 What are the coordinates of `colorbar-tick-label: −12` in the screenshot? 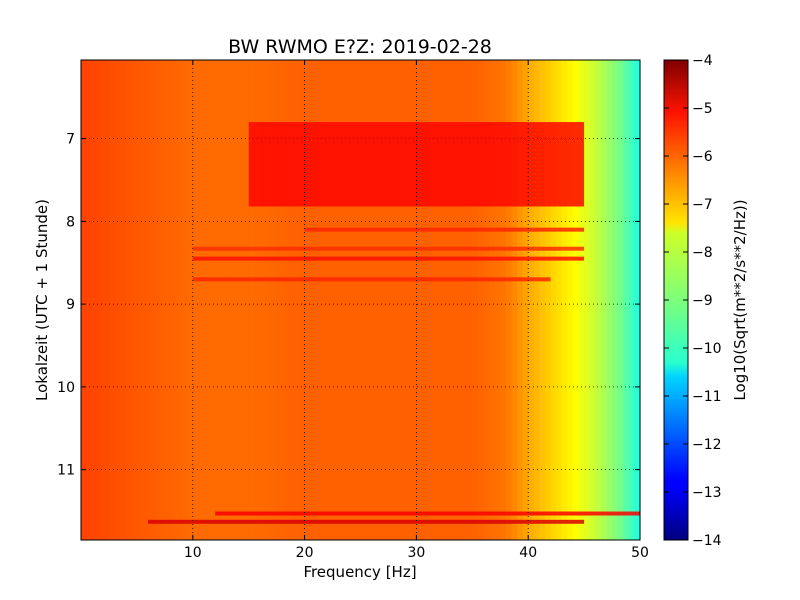 It's located at (707, 445).